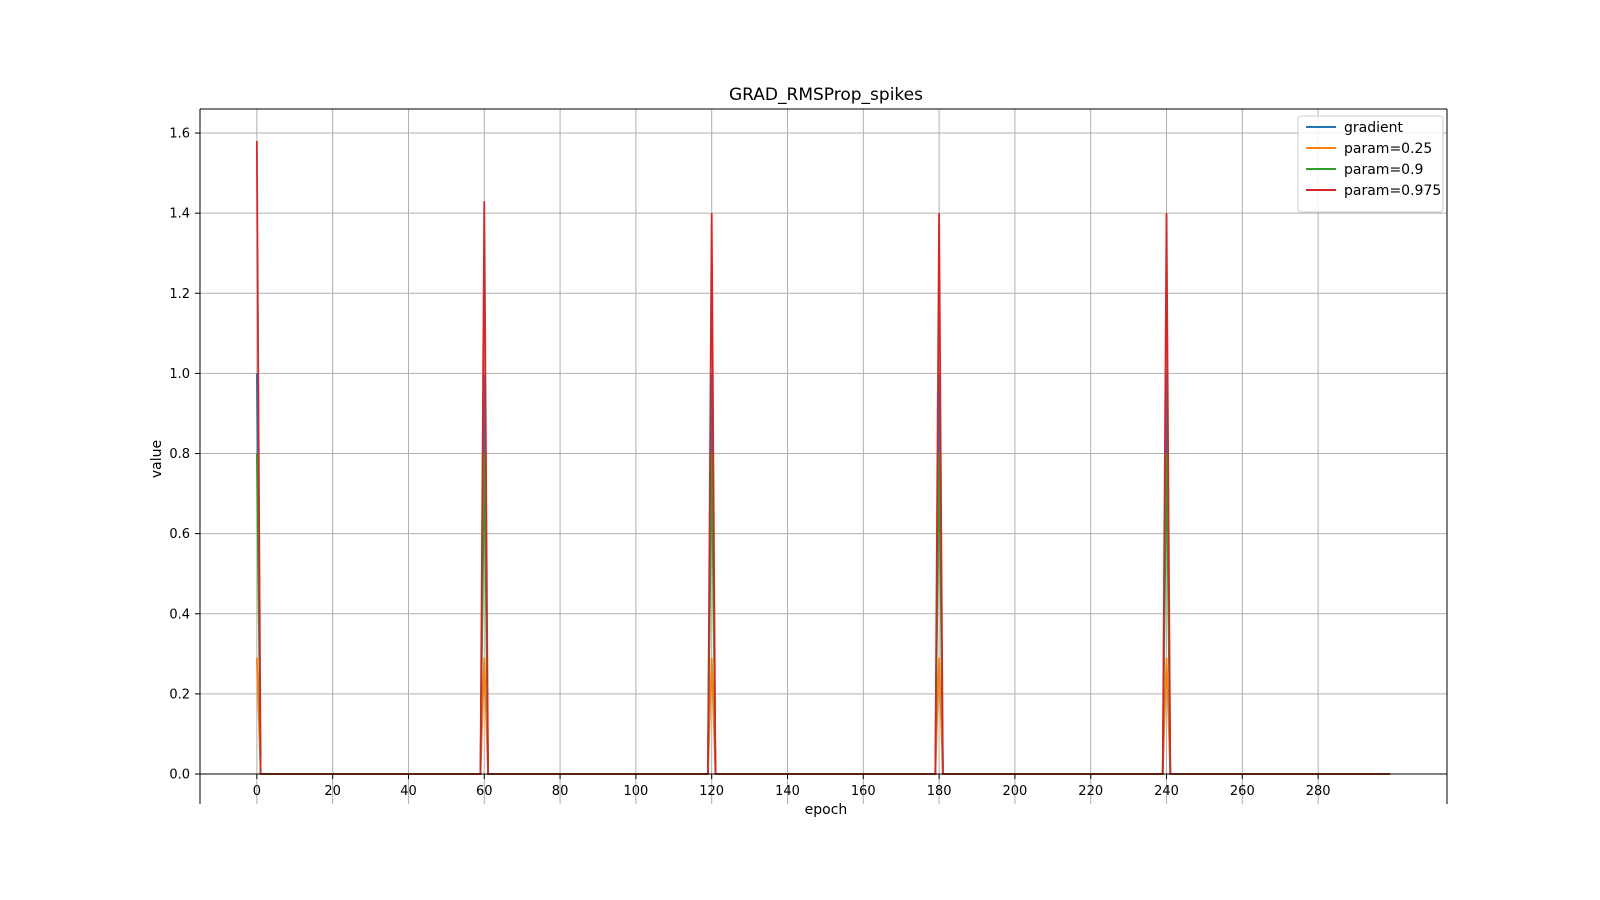 The width and height of the screenshot is (1600, 900). What do you see at coordinates (179, 294) in the screenshot?
I see `y-tick-label: 1.2` at bounding box center [179, 294].